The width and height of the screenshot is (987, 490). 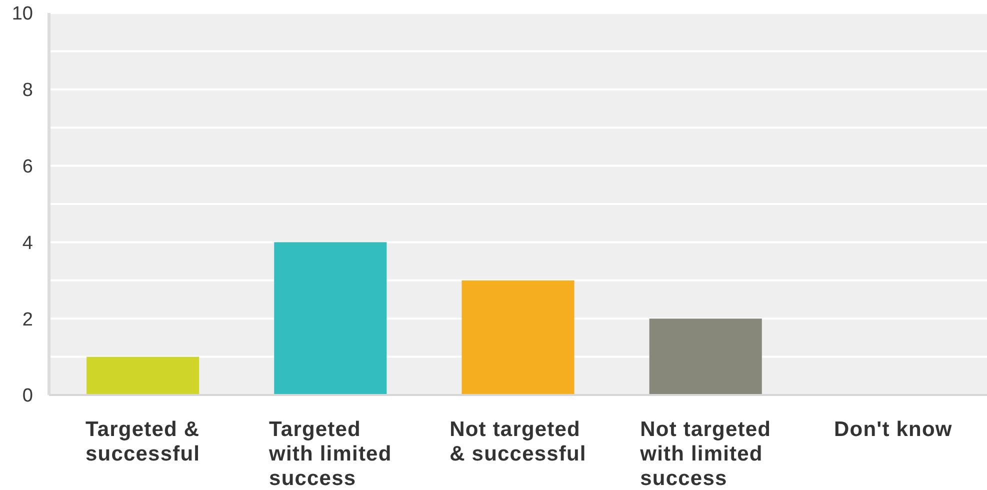 What do you see at coordinates (27, 91) in the screenshot?
I see `y-tick-label: 8` at bounding box center [27, 91].